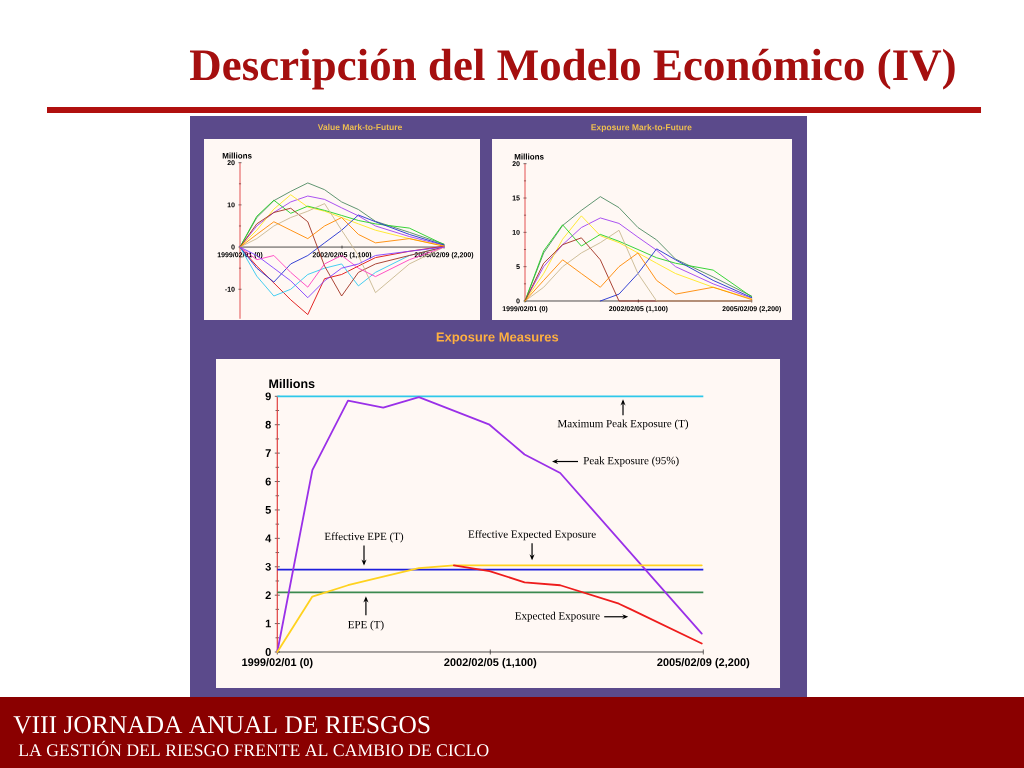  What do you see at coordinates (631, 461) in the screenshot?
I see `series-label: Peak Exposure (95%)` at bounding box center [631, 461].